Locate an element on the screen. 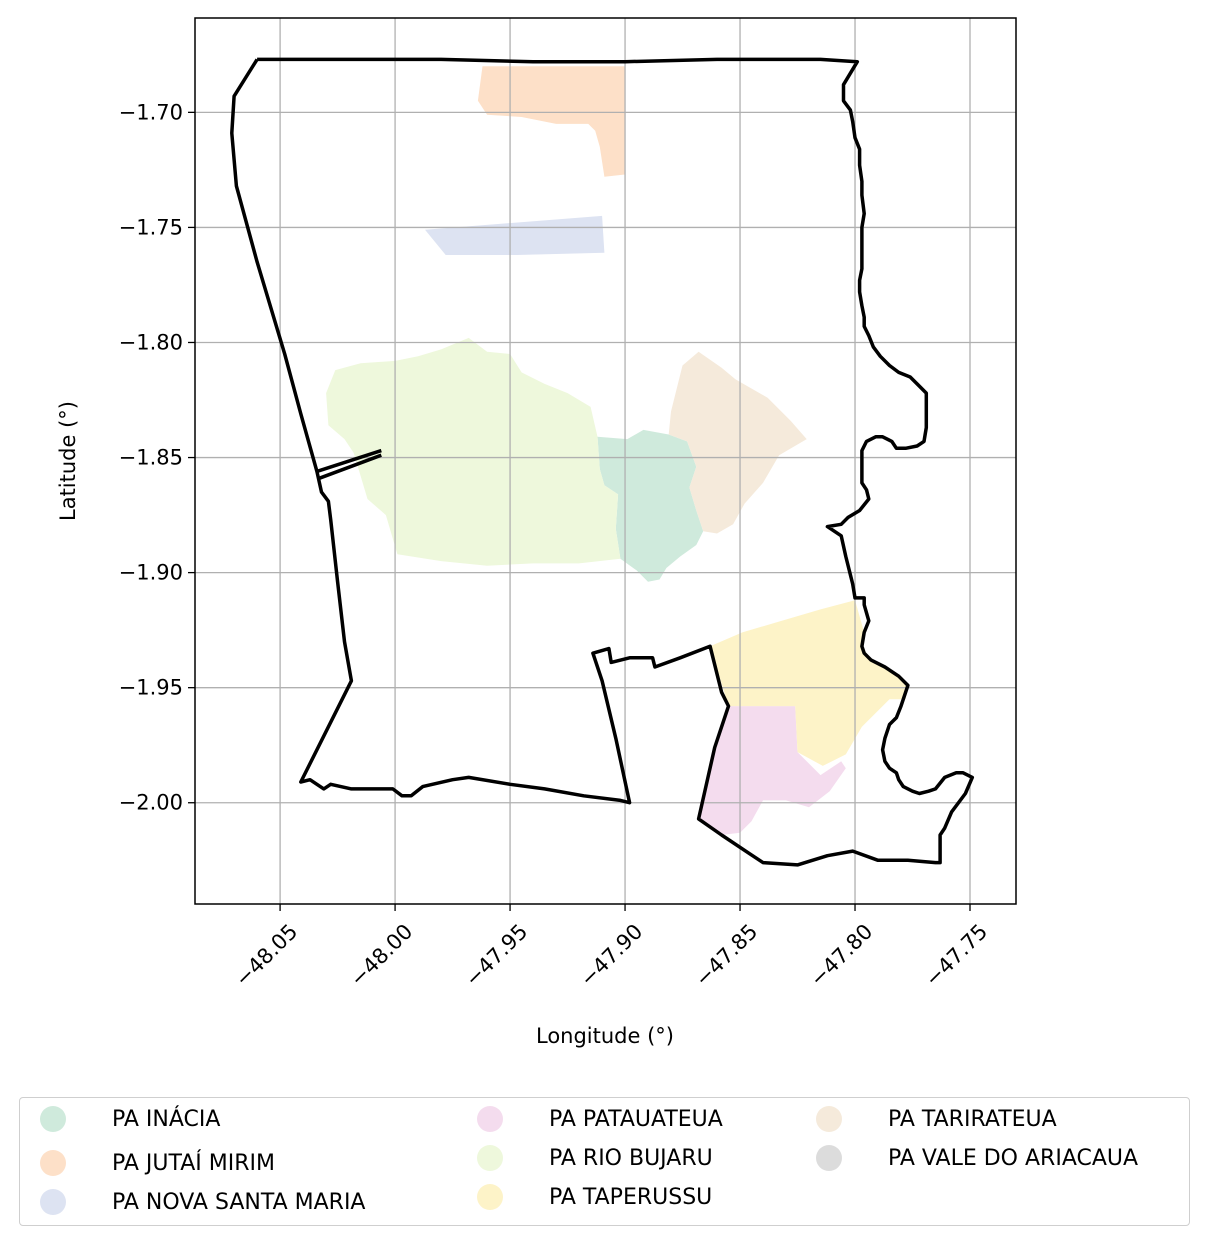  y-tick-label: −1.75 is located at coordinates (151, 227).